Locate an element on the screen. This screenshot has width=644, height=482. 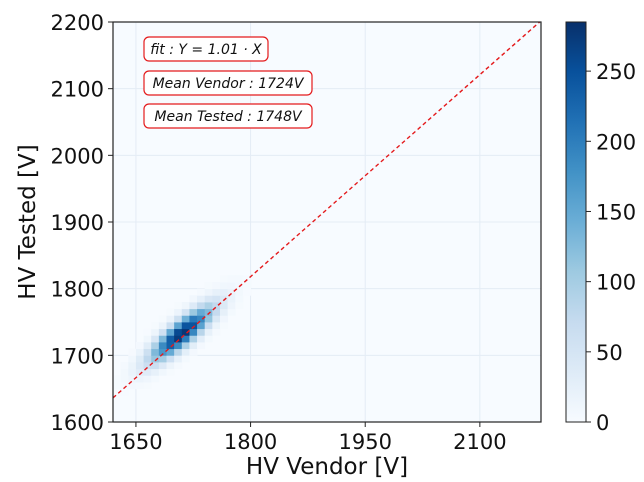
mean-tested-annotation: Mean Tested : 1748V is located at coordinates (228, 116).